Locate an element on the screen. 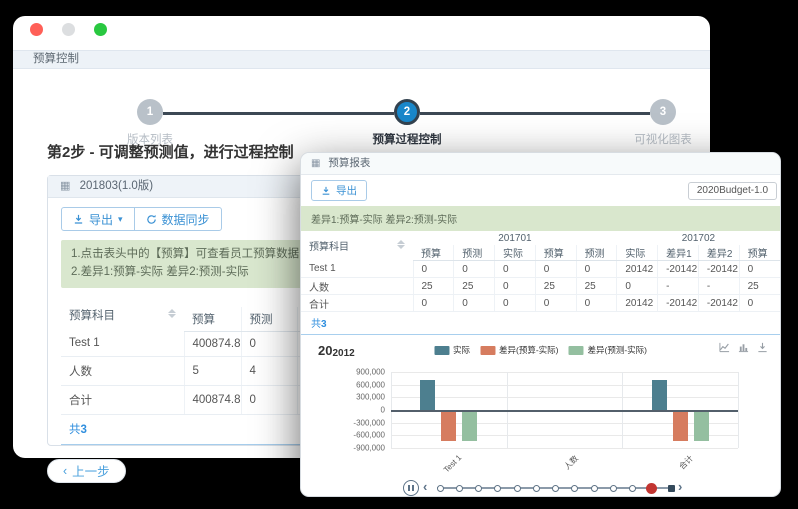 The width and height of the screenshot is (798, 509). stepper-step-2: 2 is located at coordinates (407, 112).